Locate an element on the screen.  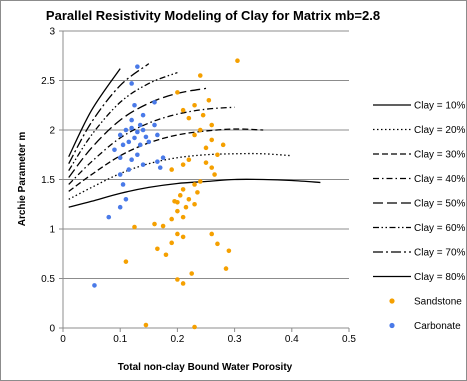
x-tick-label: 0 is located at coordinates (63, 339).